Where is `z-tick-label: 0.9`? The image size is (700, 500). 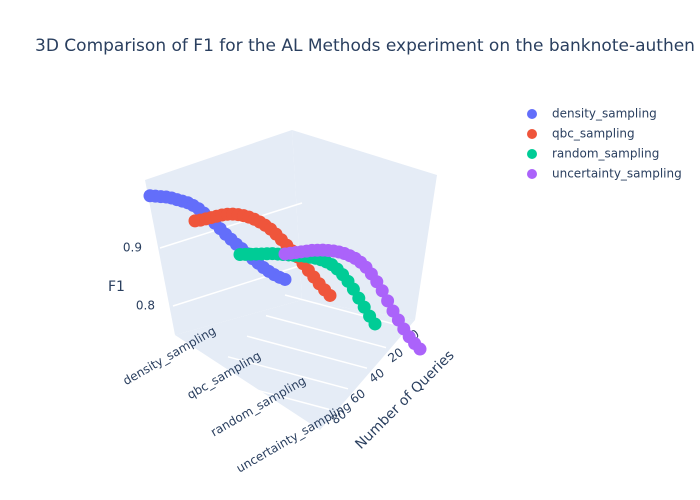
z-tick-label: 0.9 is located at coordinates (132, 248).